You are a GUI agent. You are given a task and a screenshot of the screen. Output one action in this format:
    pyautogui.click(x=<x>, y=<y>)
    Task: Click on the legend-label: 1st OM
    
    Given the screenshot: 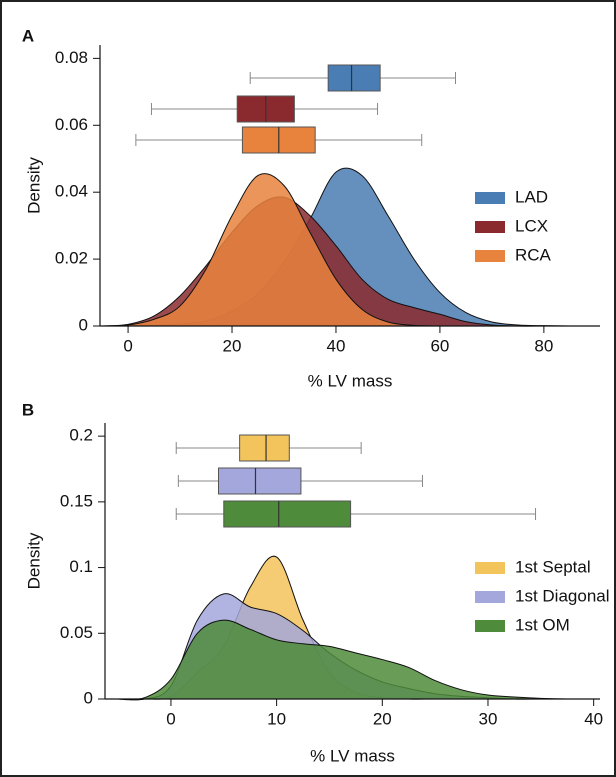 What is the action you would take?
    pyautogui.click(x=542, y=624)
    